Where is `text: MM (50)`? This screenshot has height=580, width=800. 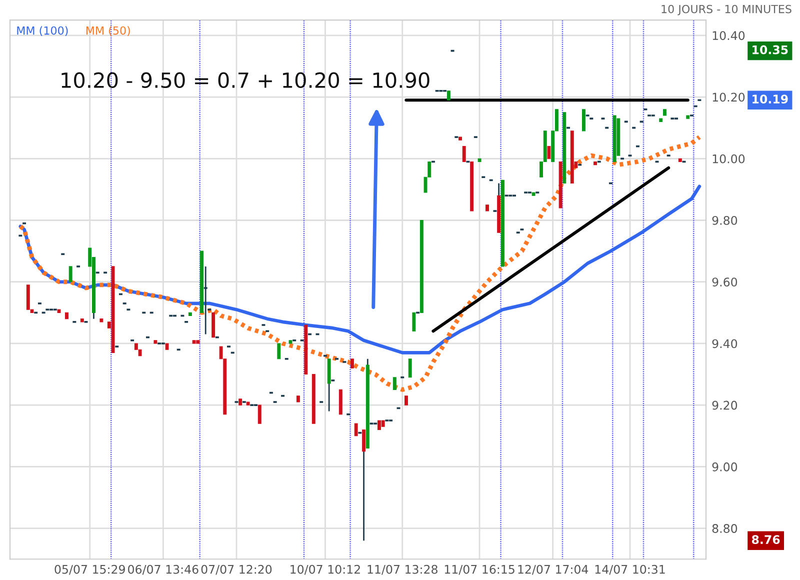 text: MM (50) is located at coordinates (108, 31).